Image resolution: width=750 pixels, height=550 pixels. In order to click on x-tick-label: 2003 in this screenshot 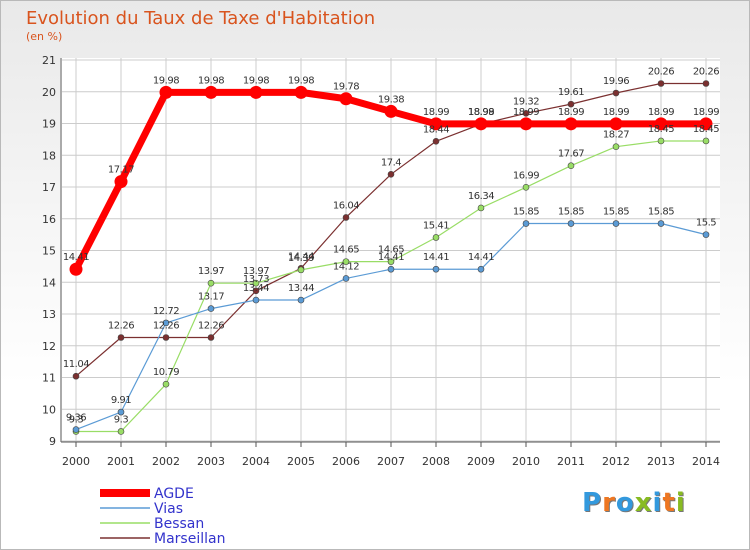, I will do `click(211, 461)`.